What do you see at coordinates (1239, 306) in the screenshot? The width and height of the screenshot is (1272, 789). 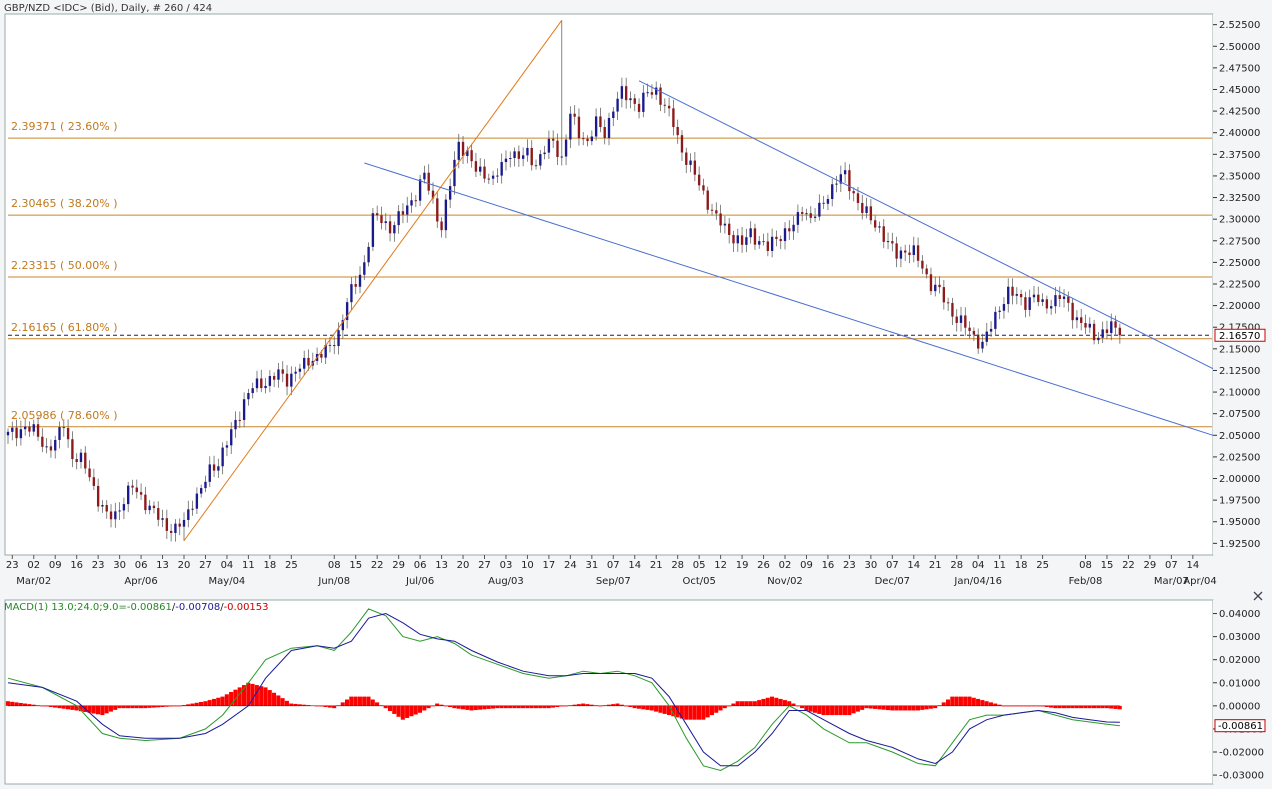 I see `y-tick-label: 2.20000` at bounding box center [1239, 306].